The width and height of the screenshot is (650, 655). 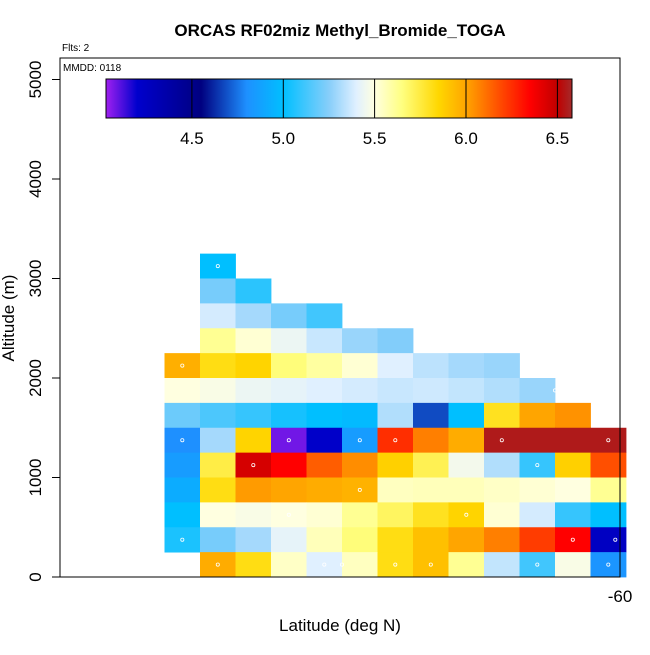 What do you see at coordinates (35, 576) in the screenshot?
I see `y-tick-label: 0` at bounding box center [35, 576].